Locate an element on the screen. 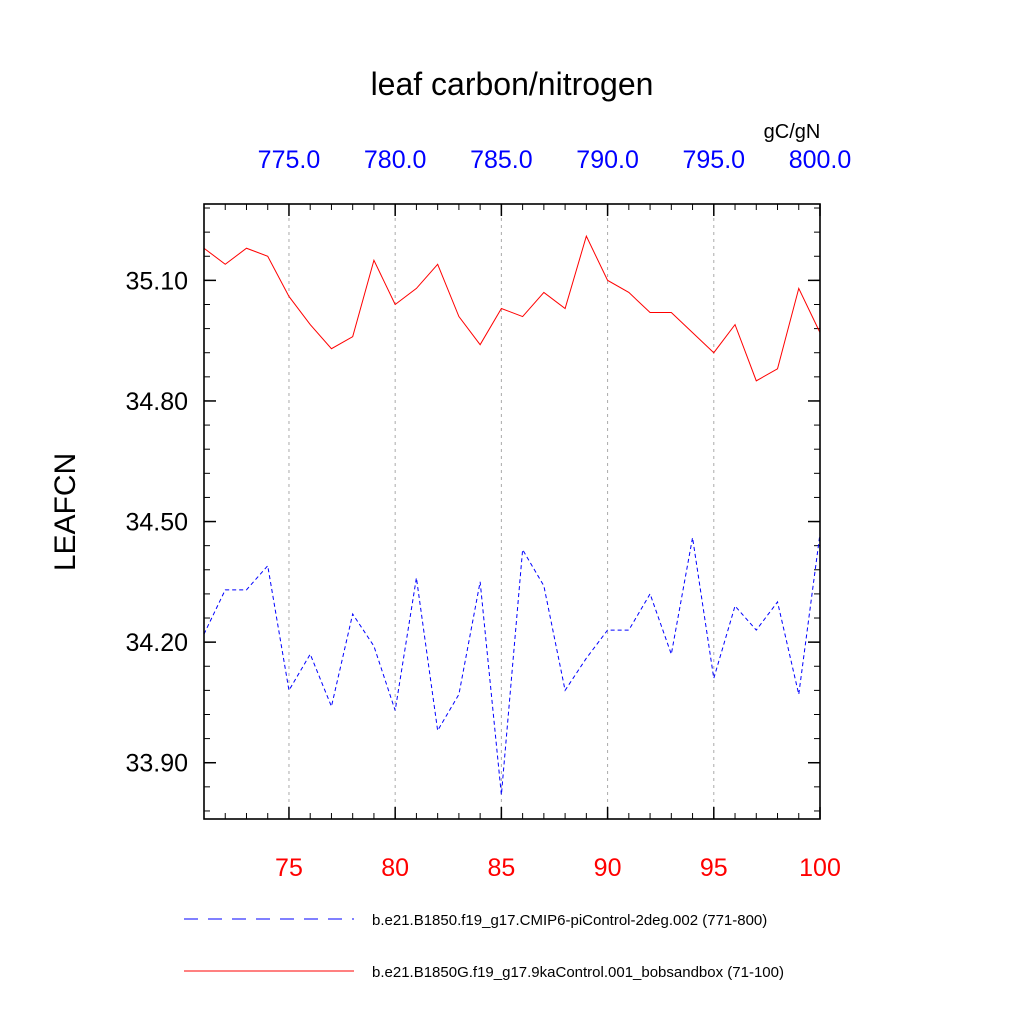 The image size is (1024, 1024). x-tick-label-top-4: 795.0 is located at coordinates (714, 160).